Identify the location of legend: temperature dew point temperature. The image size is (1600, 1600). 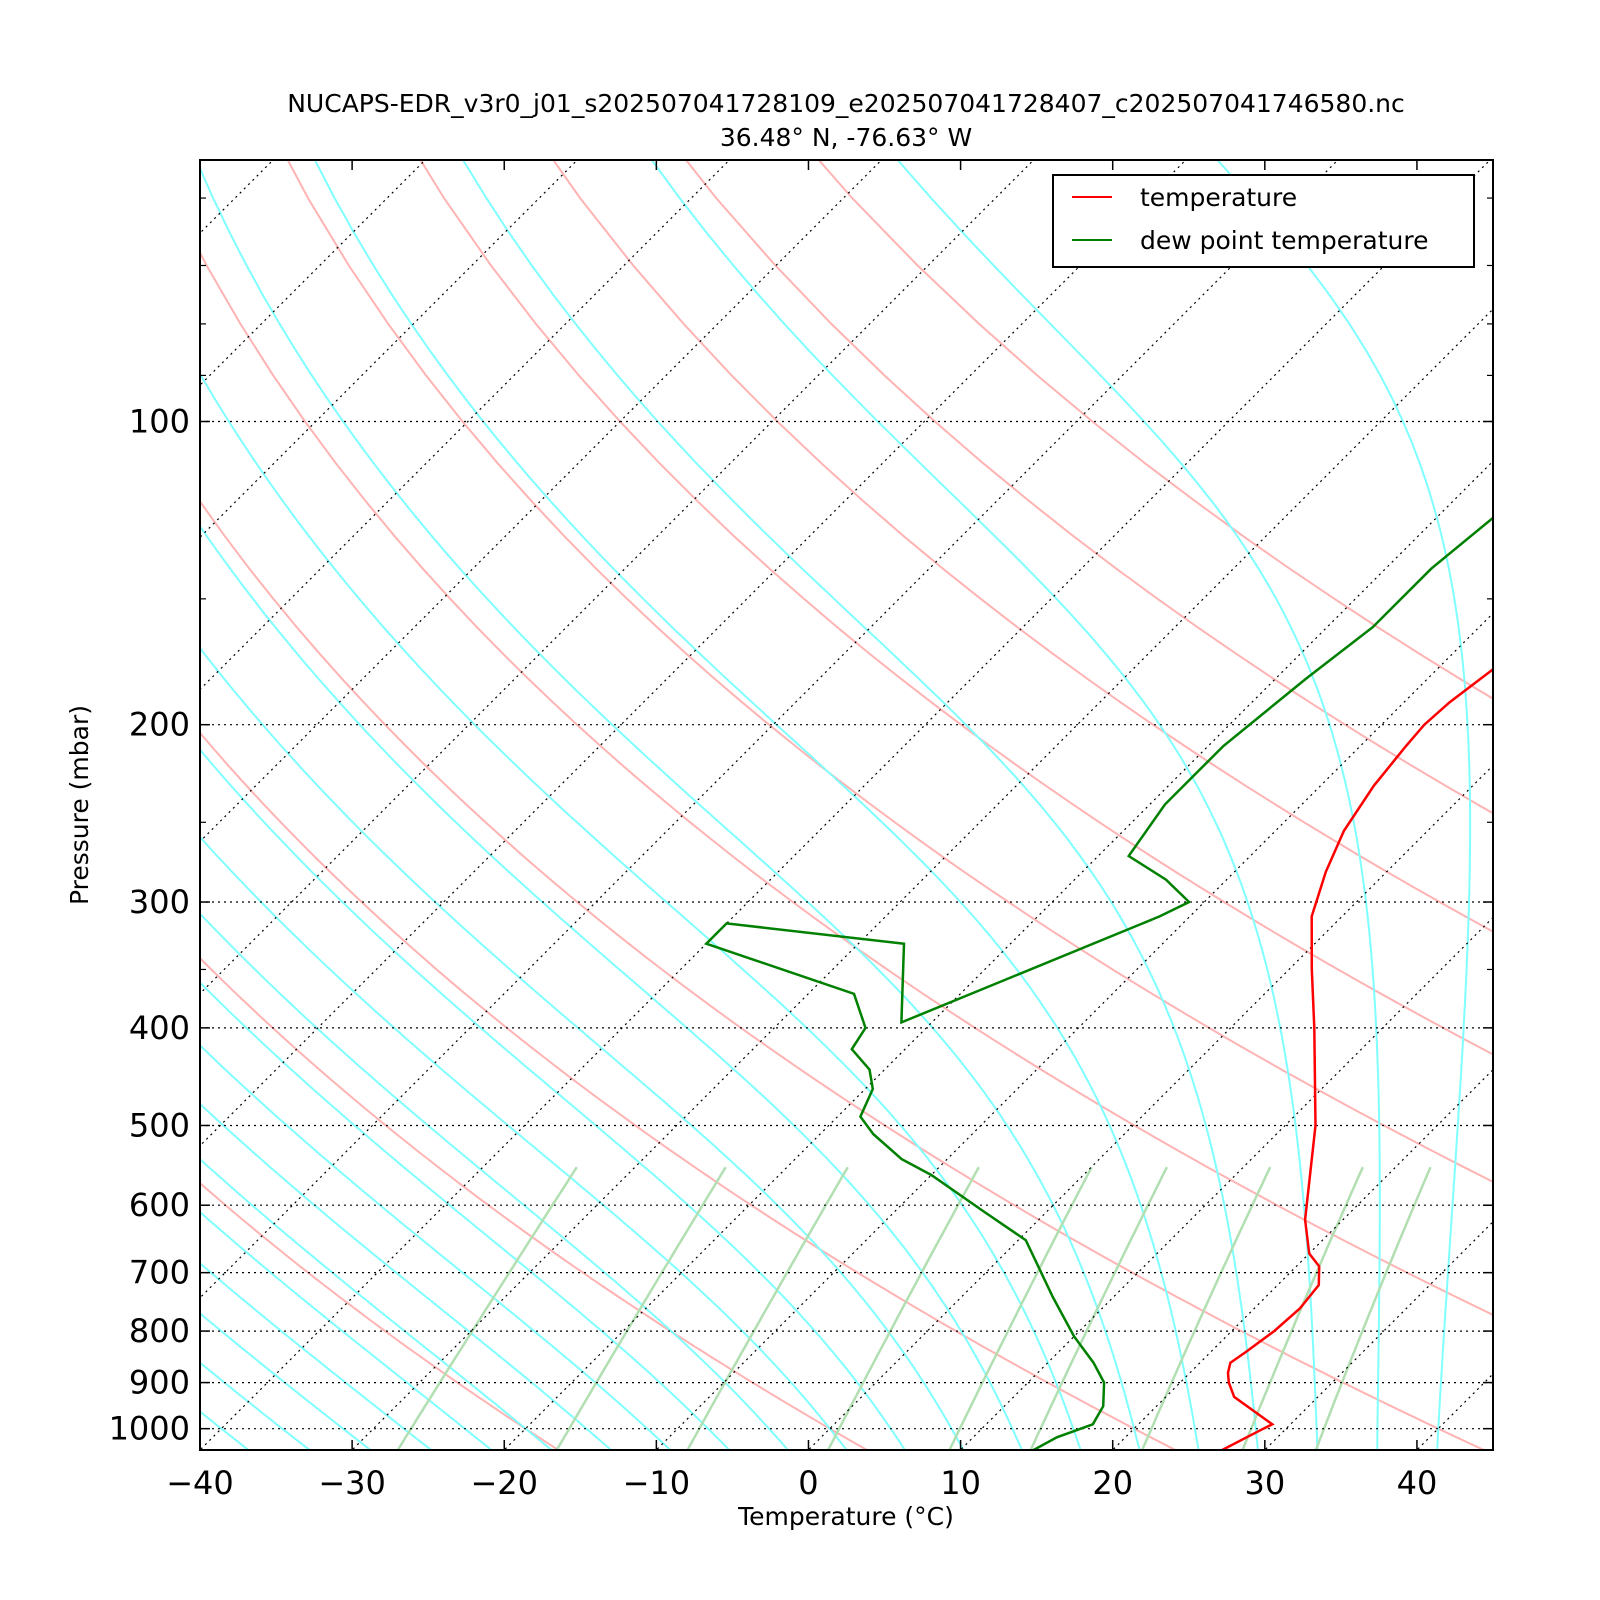
(1263, 221).